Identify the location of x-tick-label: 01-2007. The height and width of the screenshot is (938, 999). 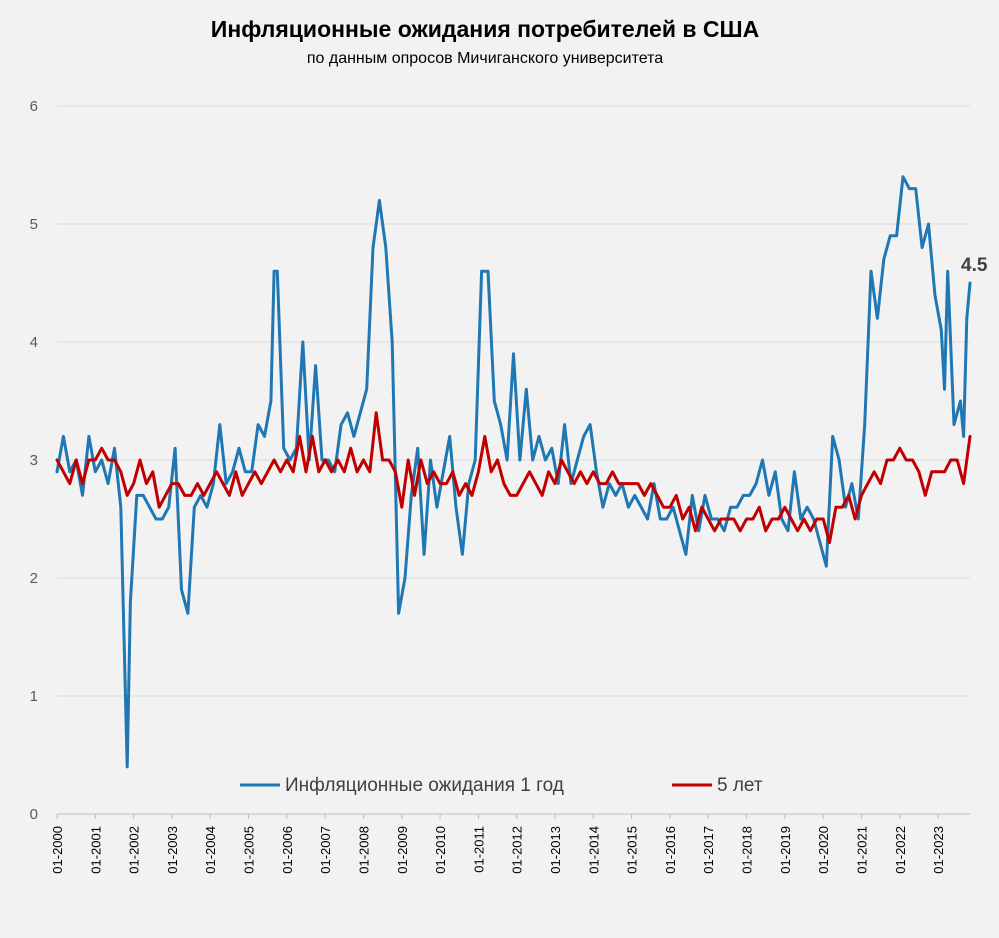
(325, 850).